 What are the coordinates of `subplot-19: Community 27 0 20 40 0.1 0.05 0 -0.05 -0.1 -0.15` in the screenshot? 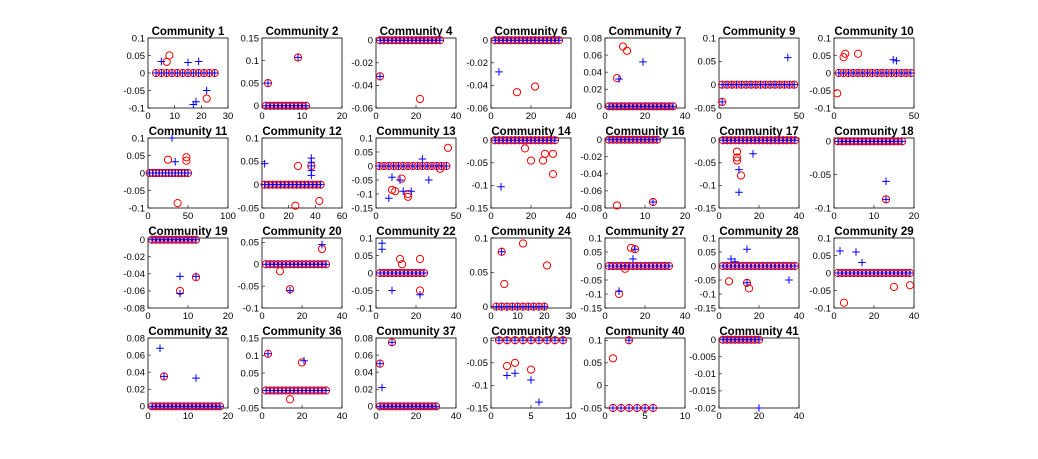 It's located at (635, 274).